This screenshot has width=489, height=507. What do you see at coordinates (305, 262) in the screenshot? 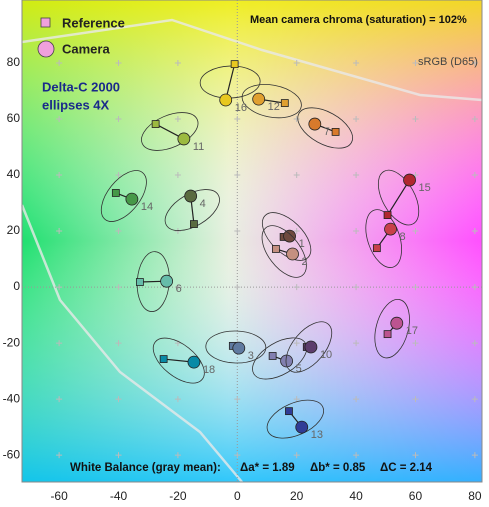
I see `patch-label: 2` at bounding box center [305, 262].